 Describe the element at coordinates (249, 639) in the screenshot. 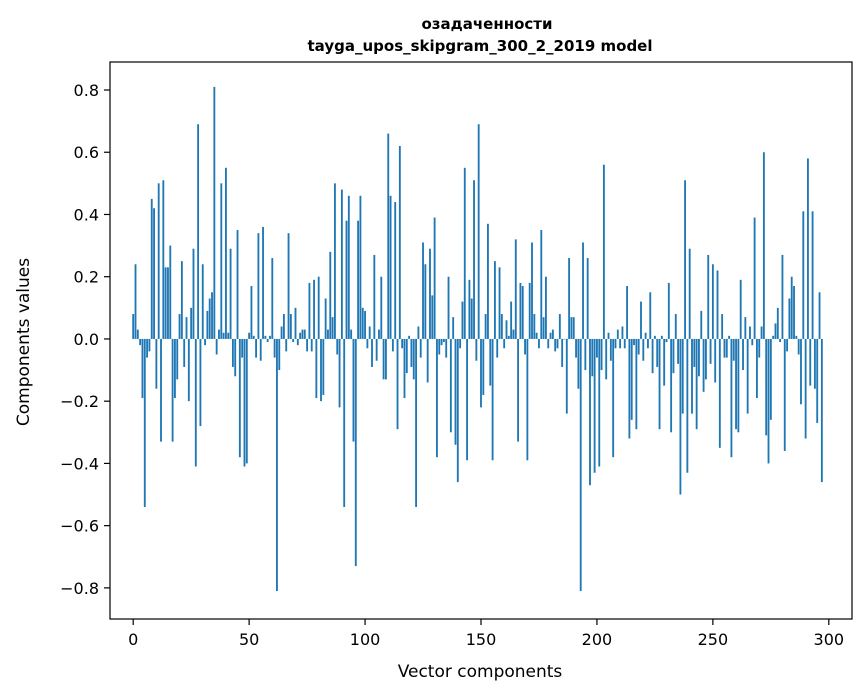

I see `x-tick-label: 50` at that location.